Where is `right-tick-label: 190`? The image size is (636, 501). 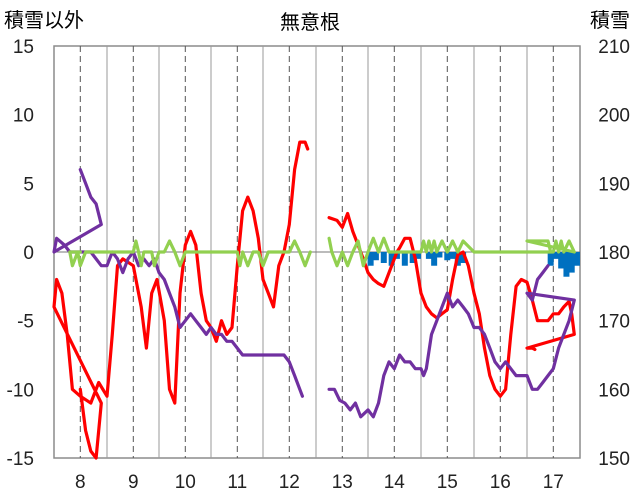 right-tick-label: 190 is located at coordinates (614, 184).